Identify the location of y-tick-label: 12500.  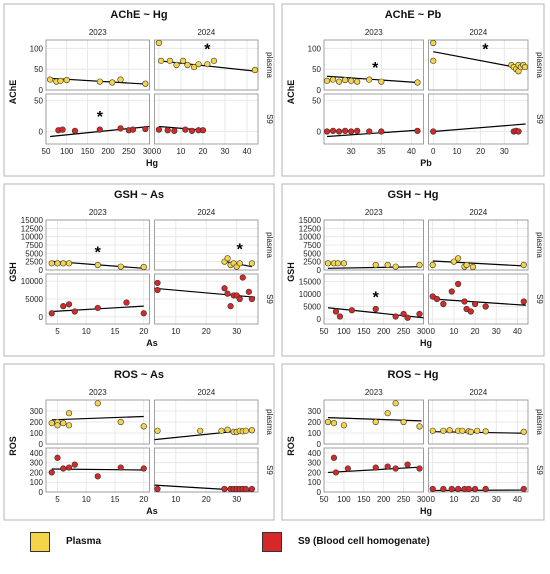
(310, 228).